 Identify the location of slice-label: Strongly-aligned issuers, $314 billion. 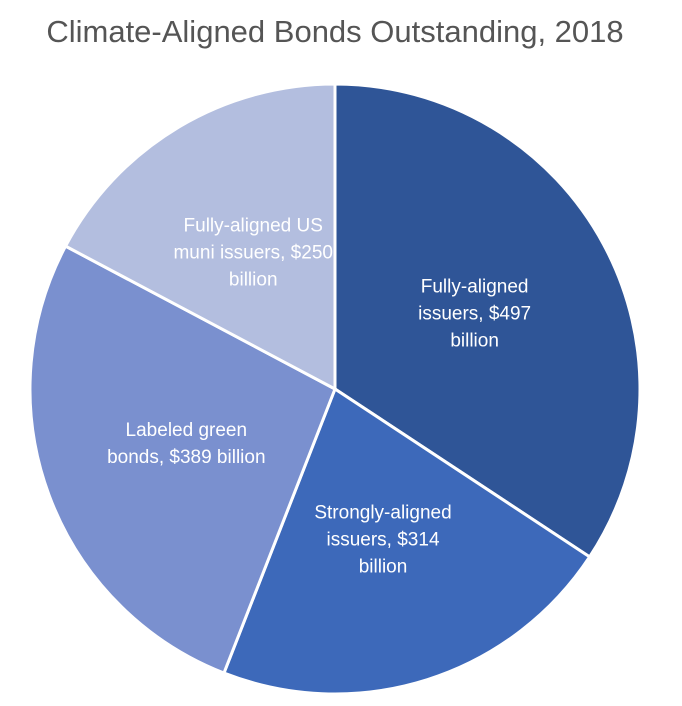
(383, 540).